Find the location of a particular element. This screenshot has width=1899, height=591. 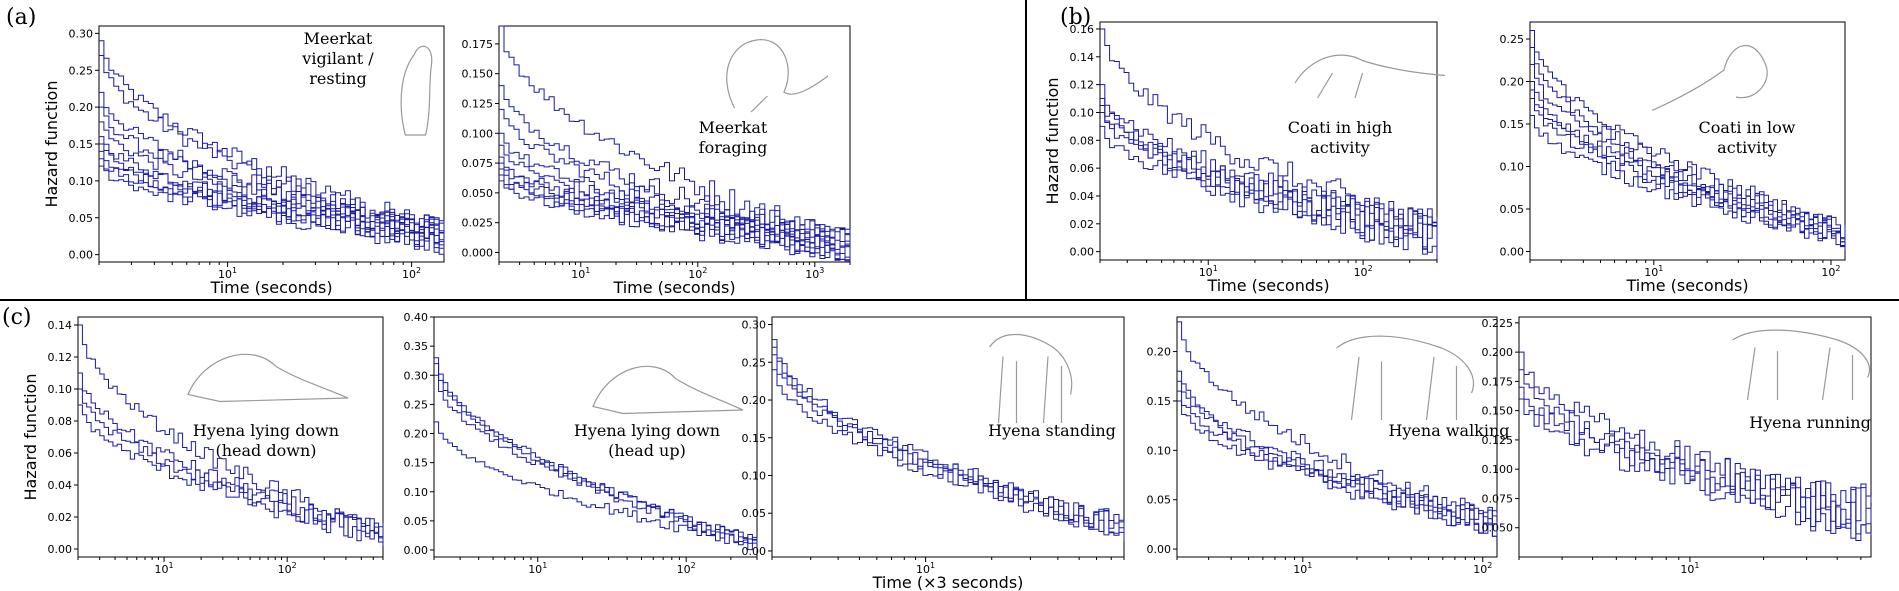

meerkat-foraging-icon is located at coordinates (777, 76).